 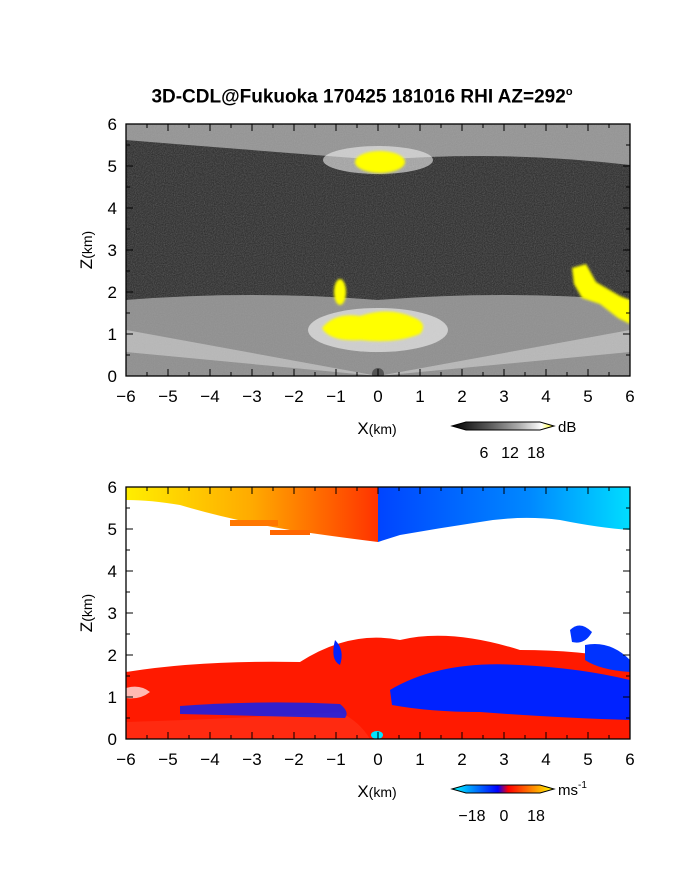 I want to click on figure-title: 3D-CDL@Fukuoka 170425 181016 RHI AZ=292o, so click(x=362, y=97).